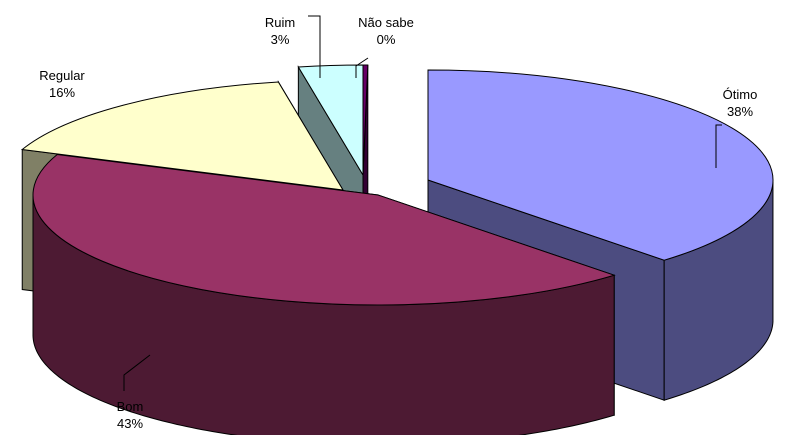  I want to click on slice-top-regular, so click(182, 136).